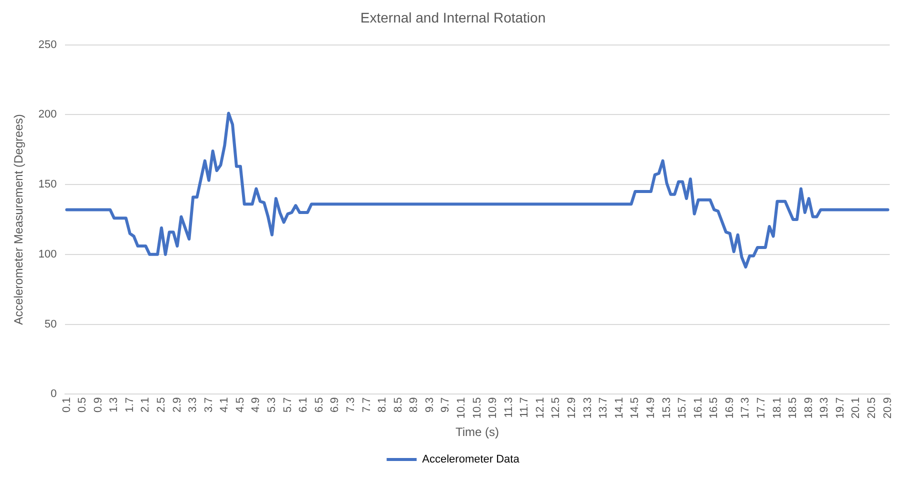 This screenshot has height=483, width=904. What do you see at coordinates (47, 114) in the screenshot?
I see `y-tick-label: 200` at bounding box center [47, 114].